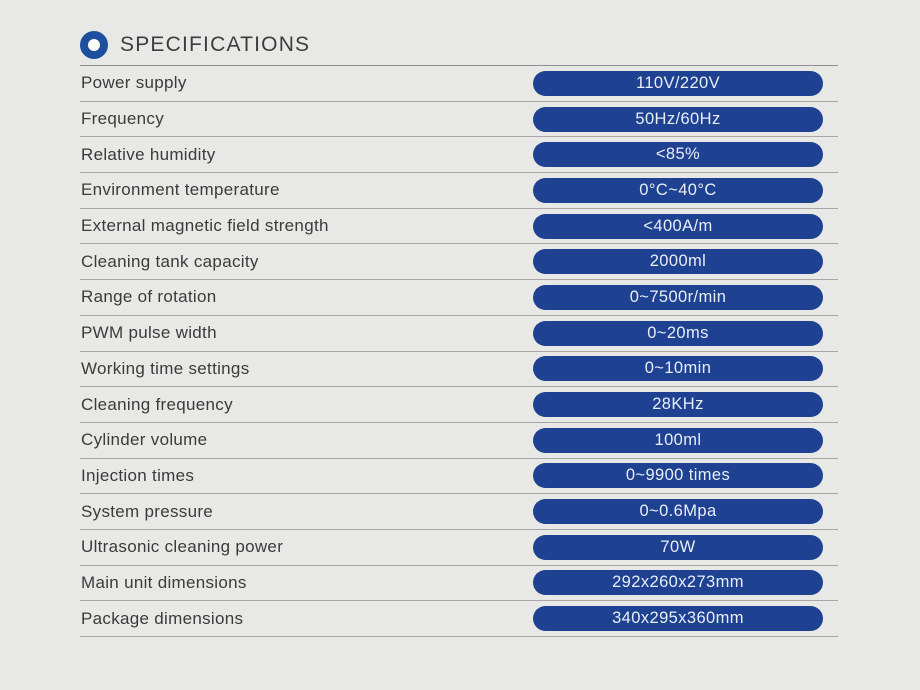 Image resolution: width=920 pixels, height=690 pixels. I want to click on table-row: Range of rotation 0~7500r/min, so click(459, 298).